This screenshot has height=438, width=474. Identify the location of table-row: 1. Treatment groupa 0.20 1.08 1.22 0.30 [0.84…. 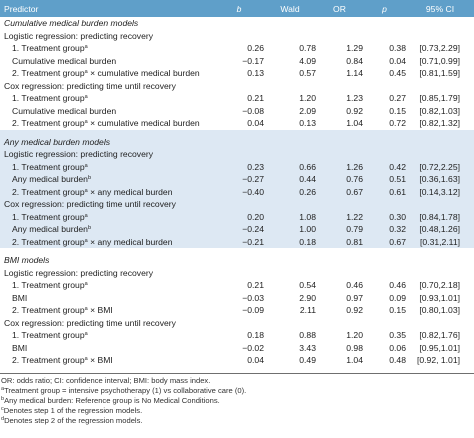
(237, 216).